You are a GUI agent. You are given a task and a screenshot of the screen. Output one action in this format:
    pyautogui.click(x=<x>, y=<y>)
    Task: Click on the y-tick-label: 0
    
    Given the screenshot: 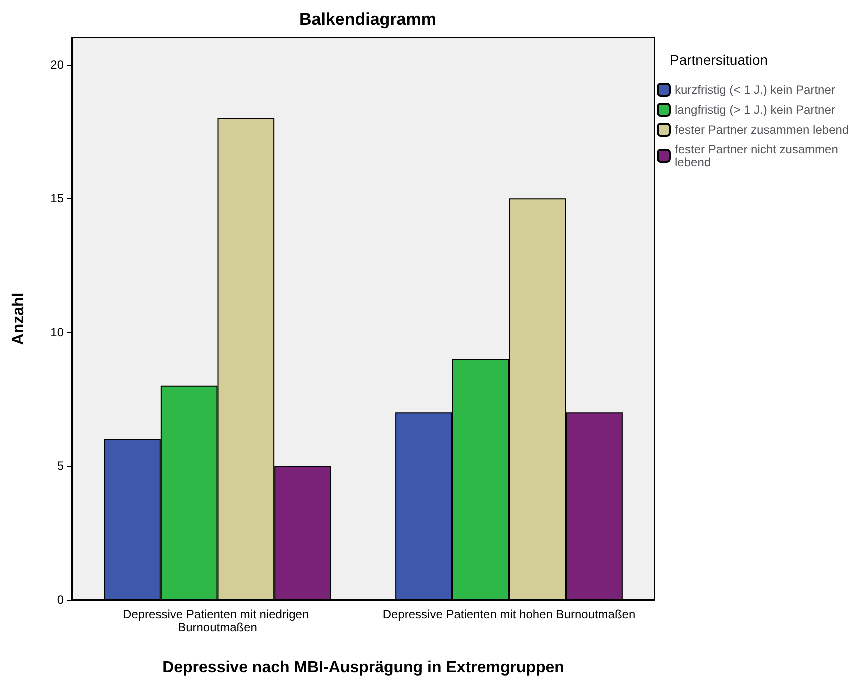 What is the action you would take?
    pyautogui.click(x=60, y=600)
    